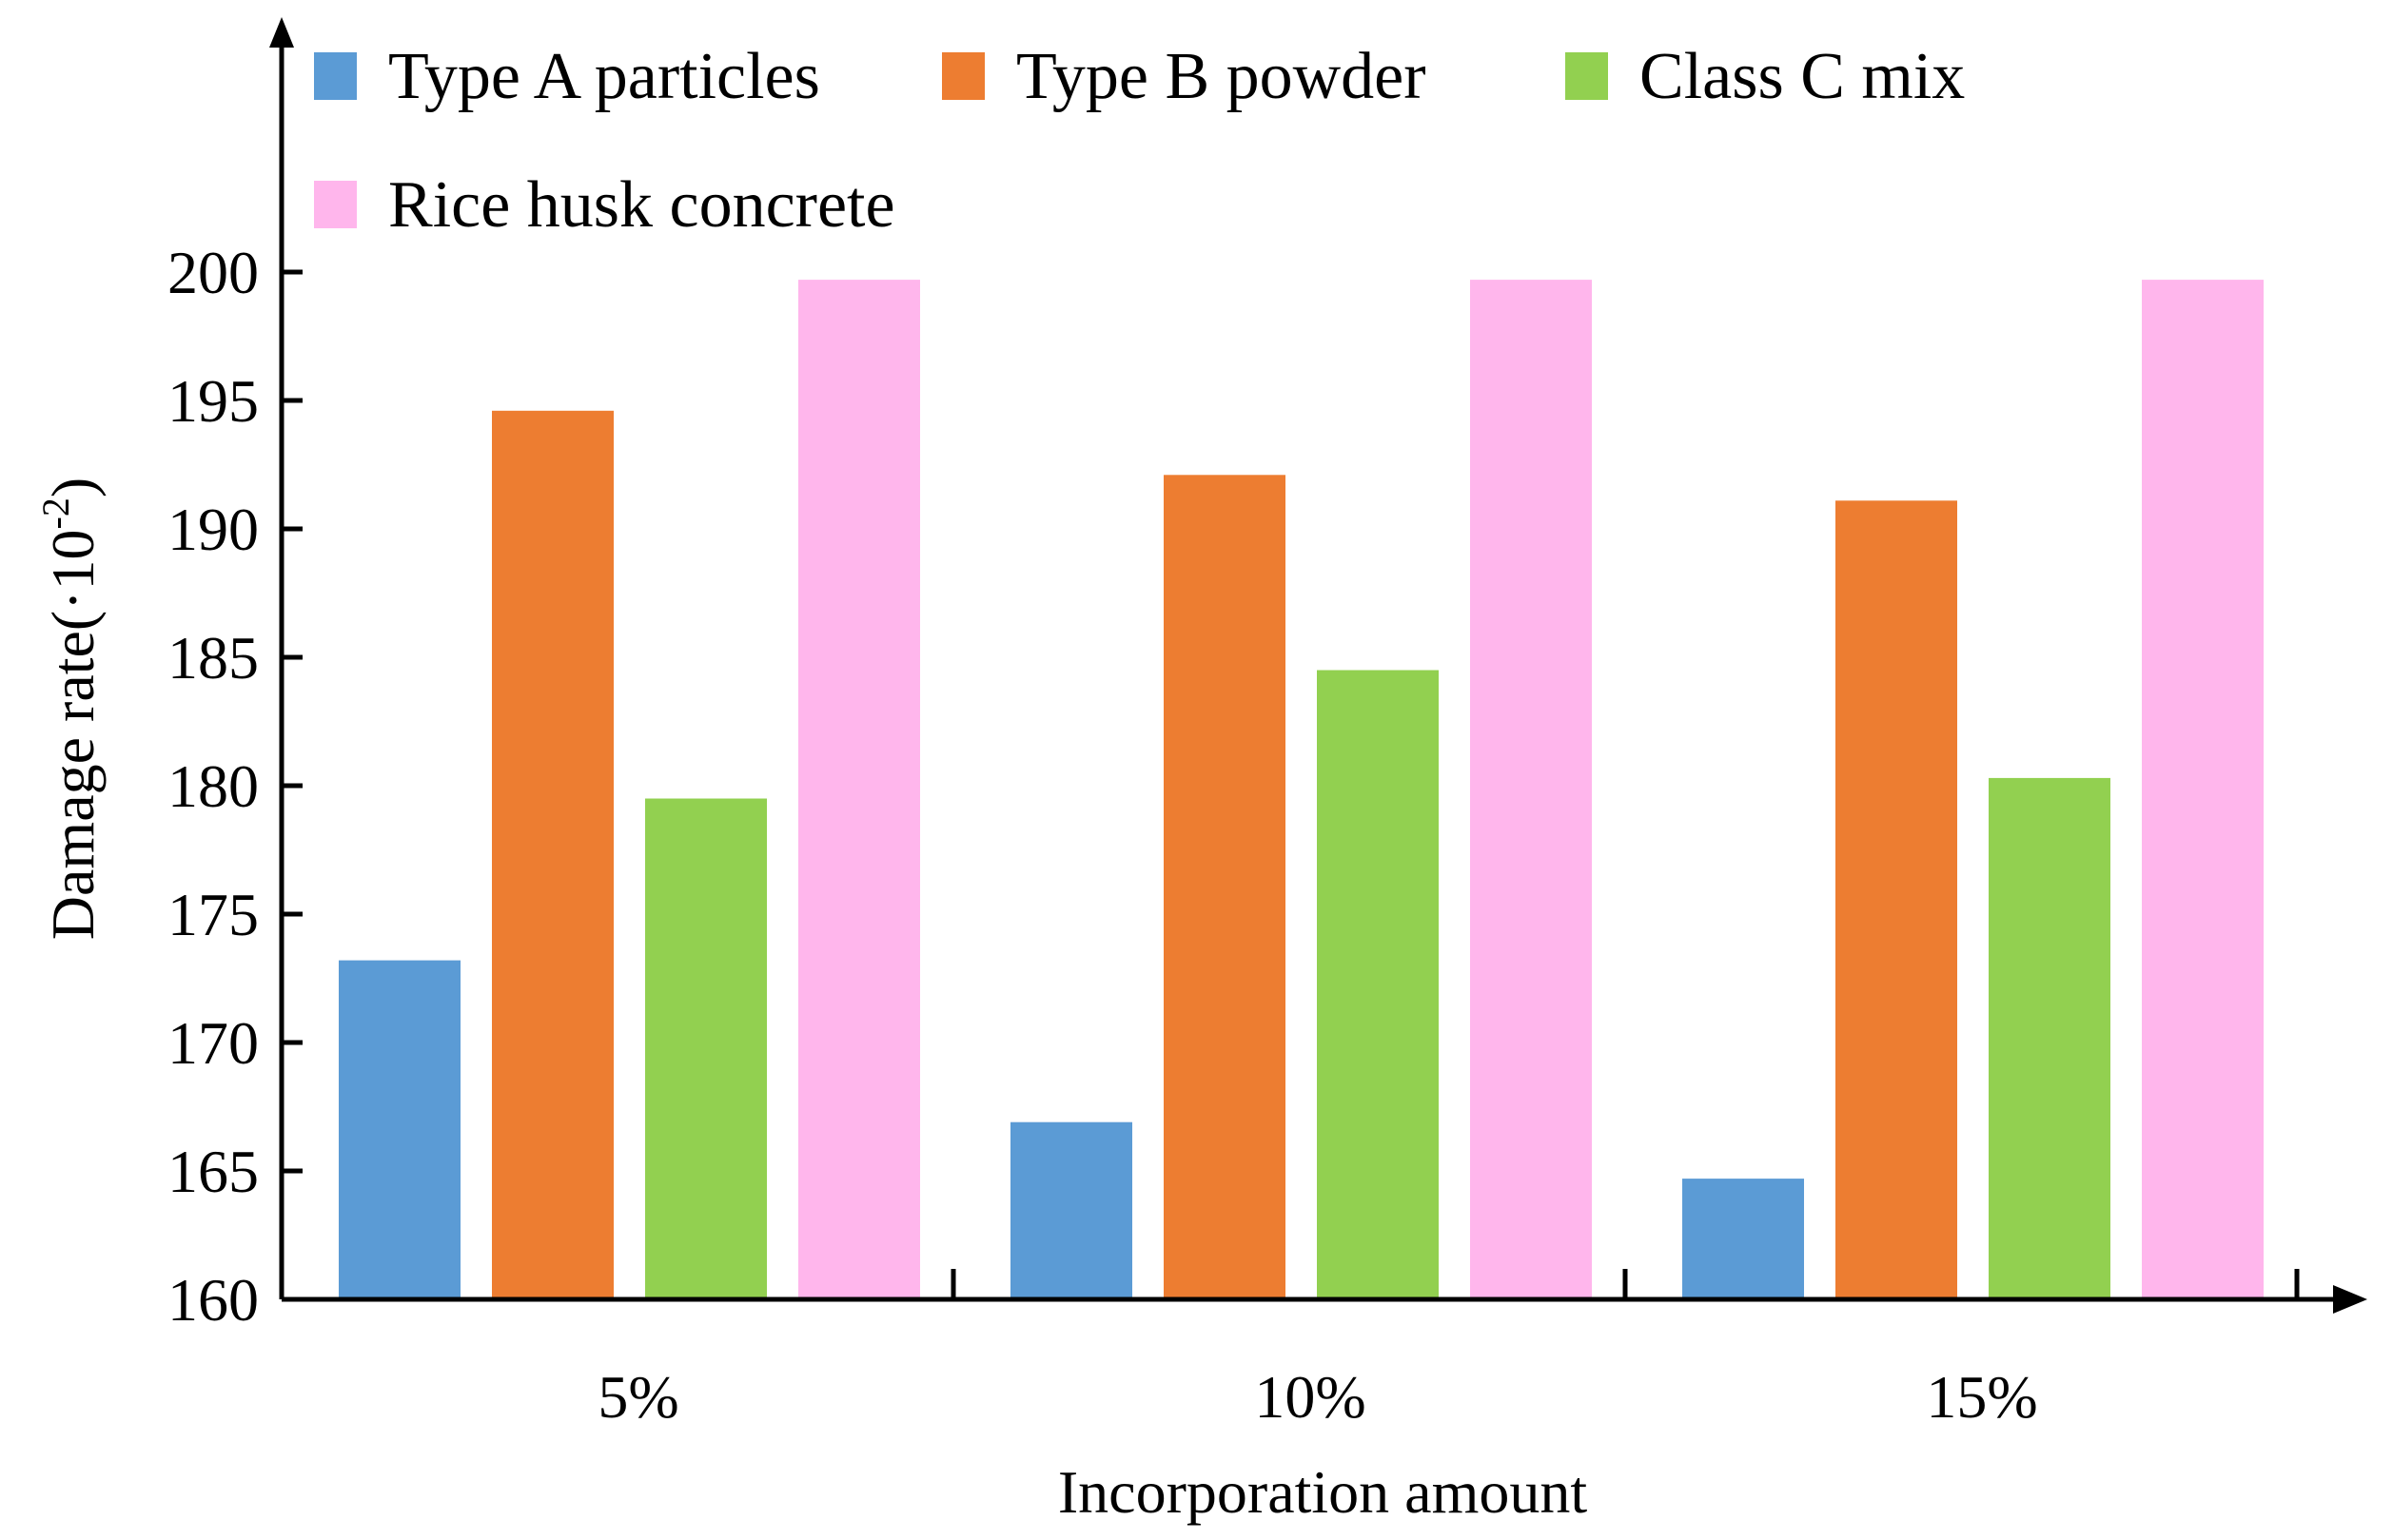  Describe the element at coordinates (213, 658) in the screenshot. I see `y-tick-label: 185` at that location.